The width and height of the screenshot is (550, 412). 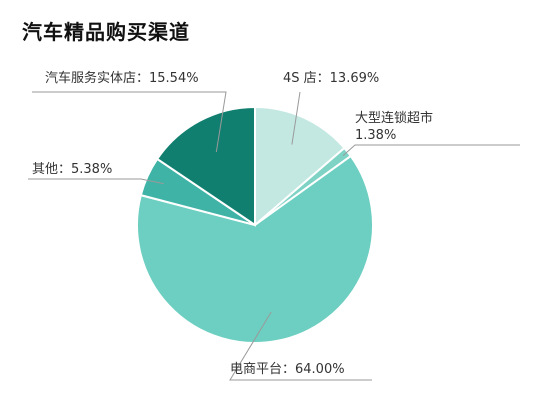 What do you see at coordinates (106, 32) in the screenshot?
I see `chart-title: 汽车精品购买渠道` at bounding box center [106, 32].